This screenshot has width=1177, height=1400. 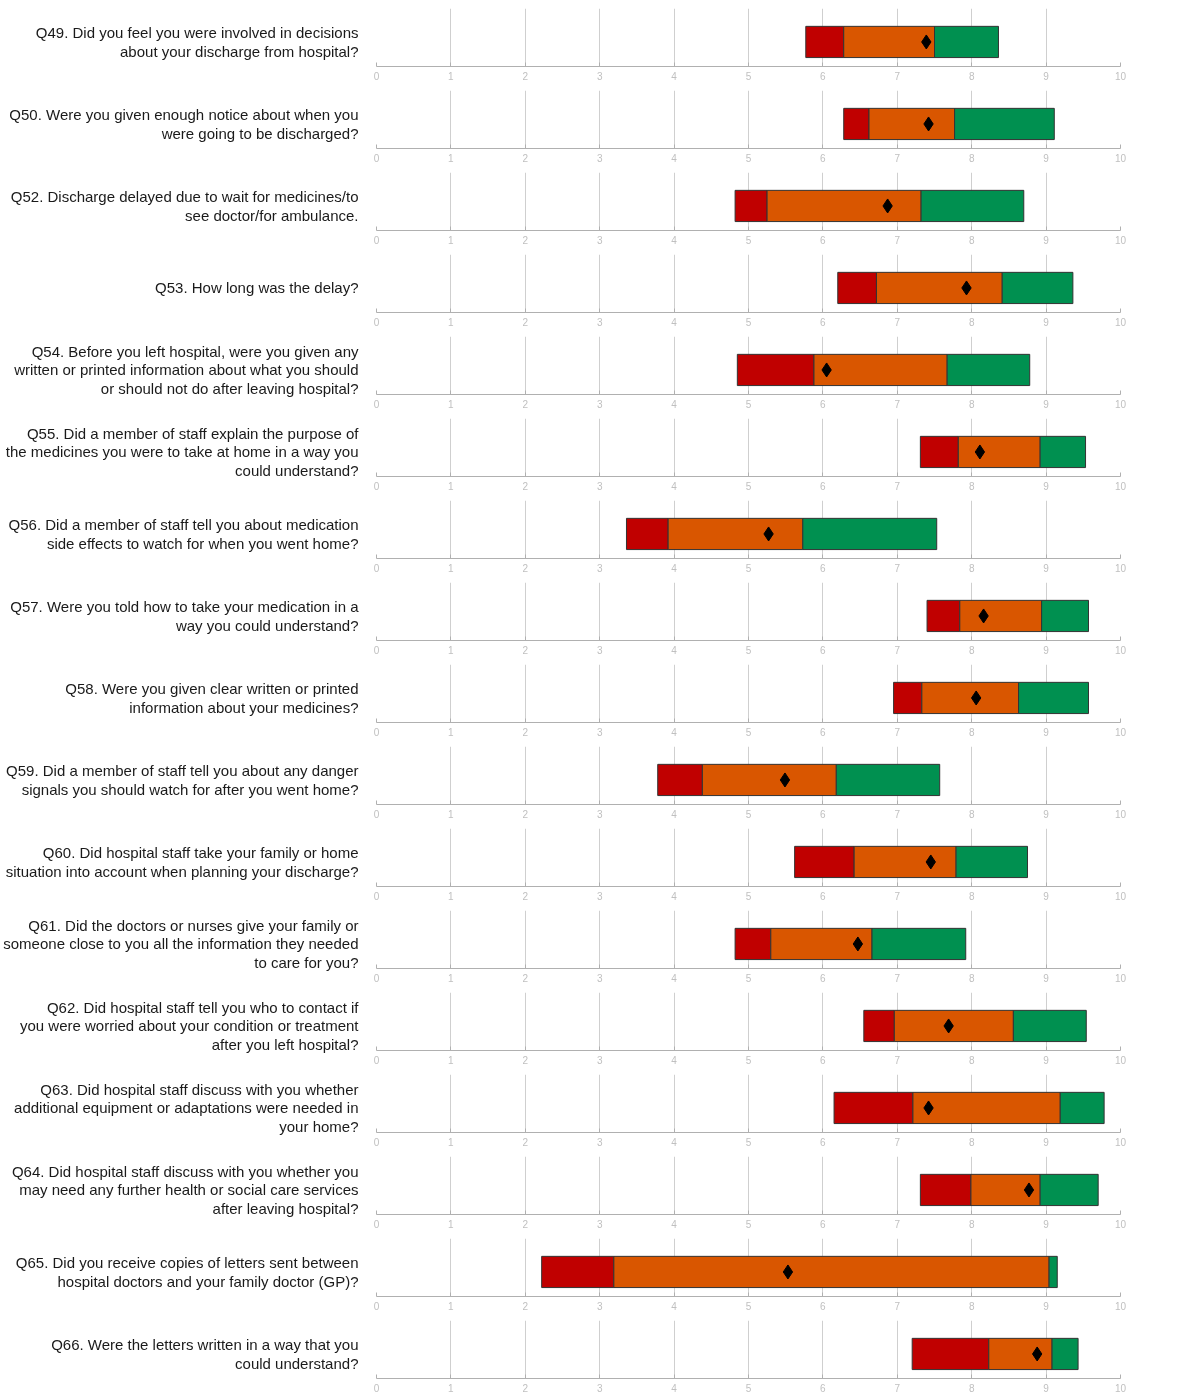 What do you see at coordinates (197, 42) in the screenshot?
I see `y-tick-label: Q49. Did you feel you were involved in decisions about your discharge from hospital?` at bounding box center [197, 42].